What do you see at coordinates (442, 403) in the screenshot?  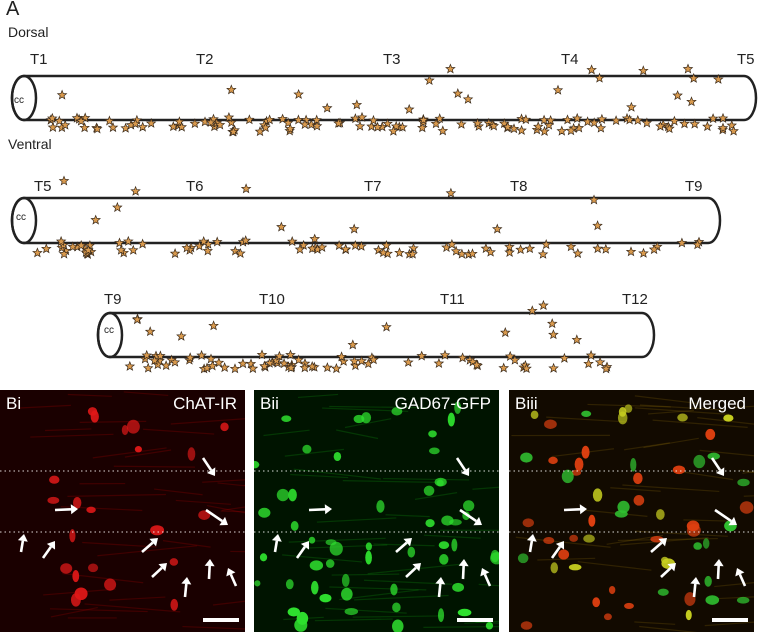 I see `channel-label-gad67: GAD67-GFP` at bounding box center [442, 403].